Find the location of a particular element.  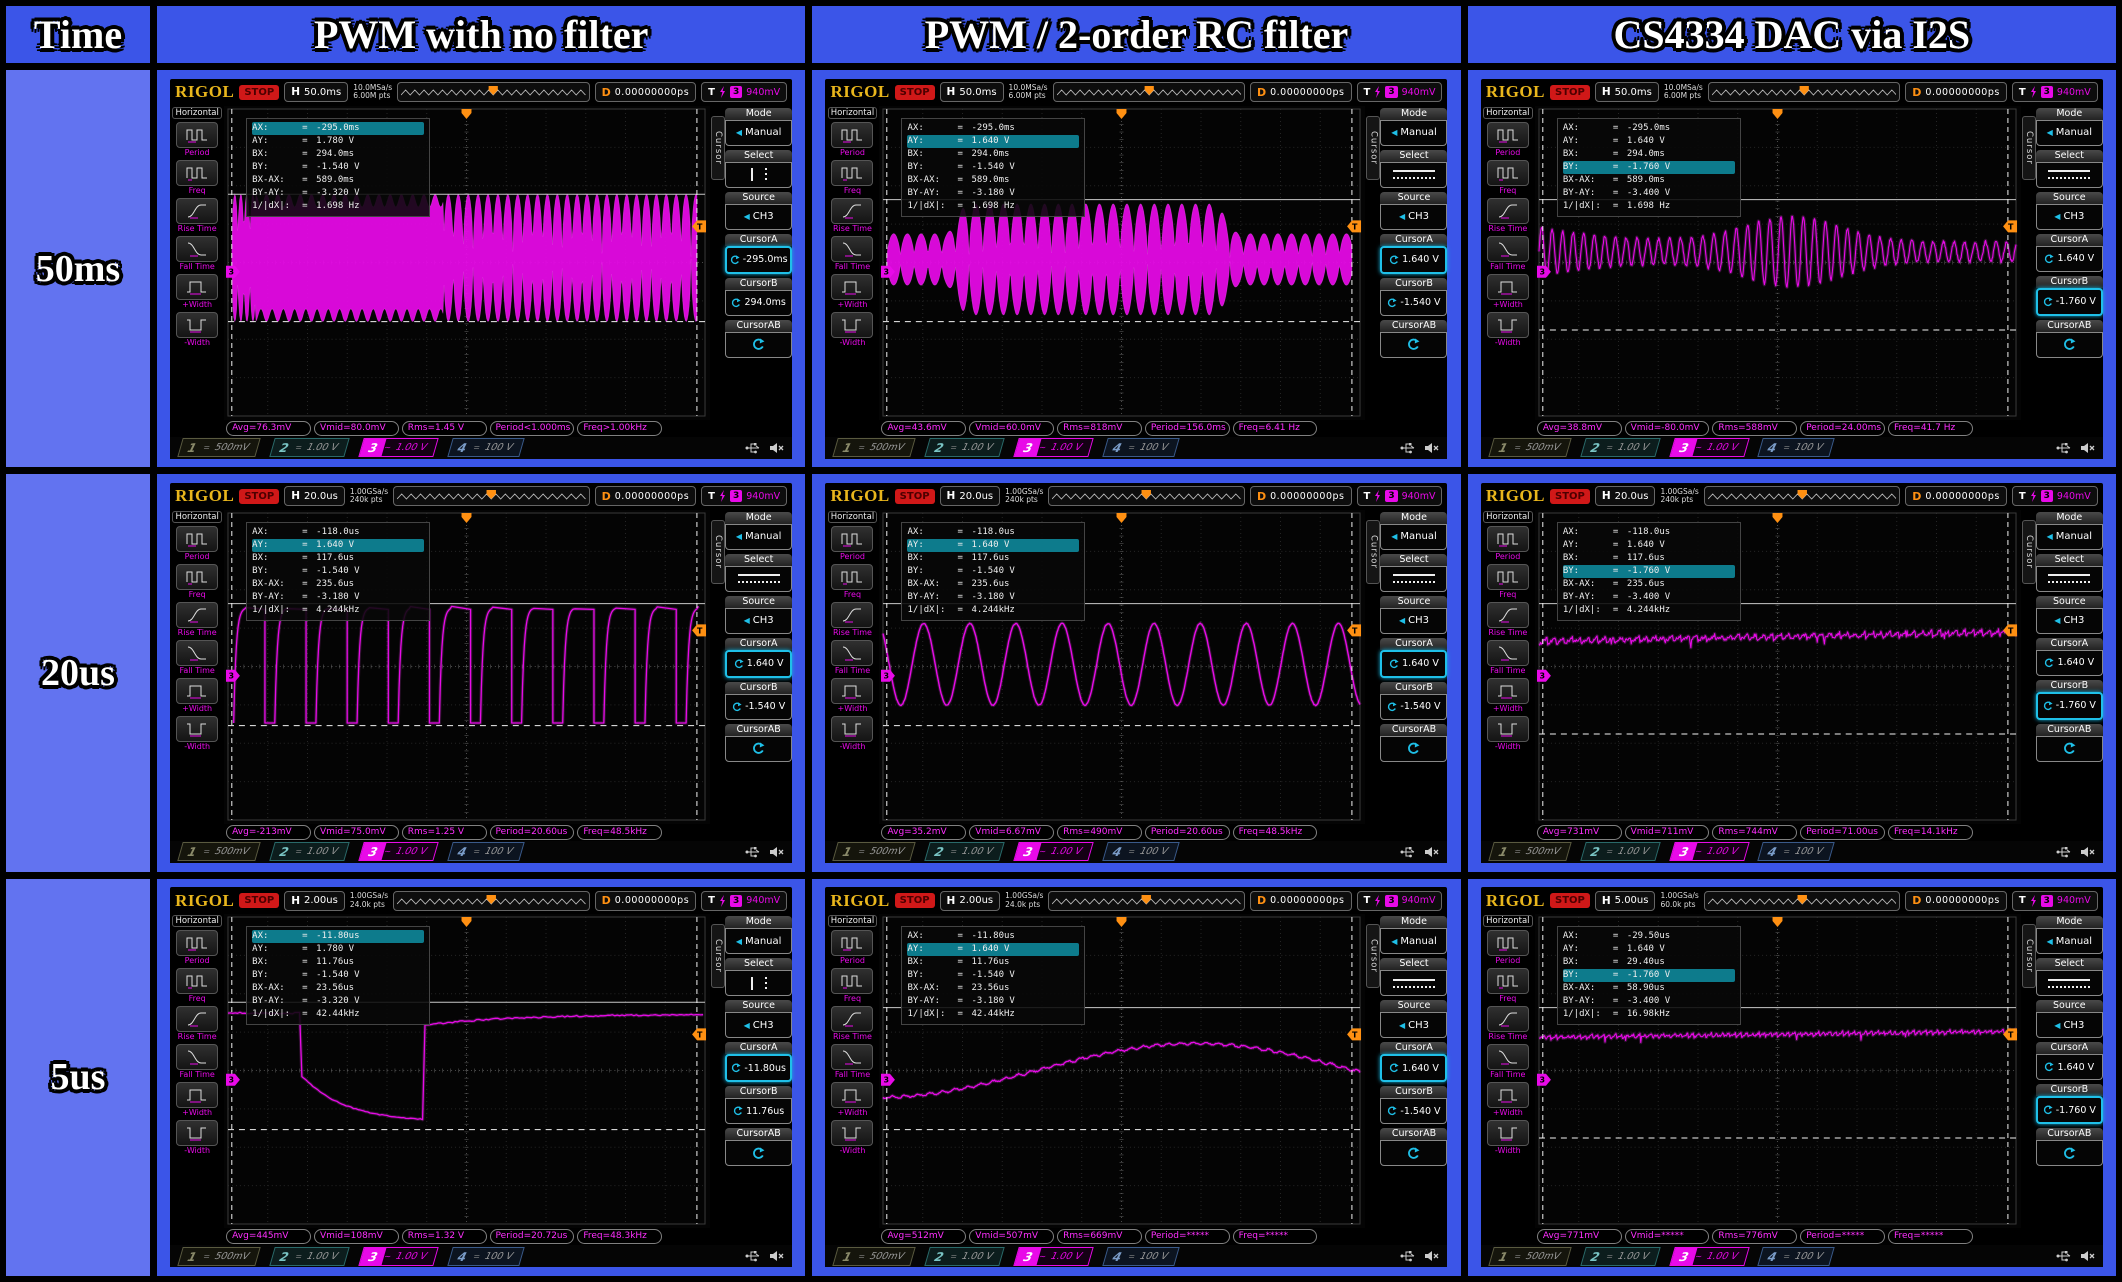

timebase-box: H 2.00us is located at coordinates (970, 900).